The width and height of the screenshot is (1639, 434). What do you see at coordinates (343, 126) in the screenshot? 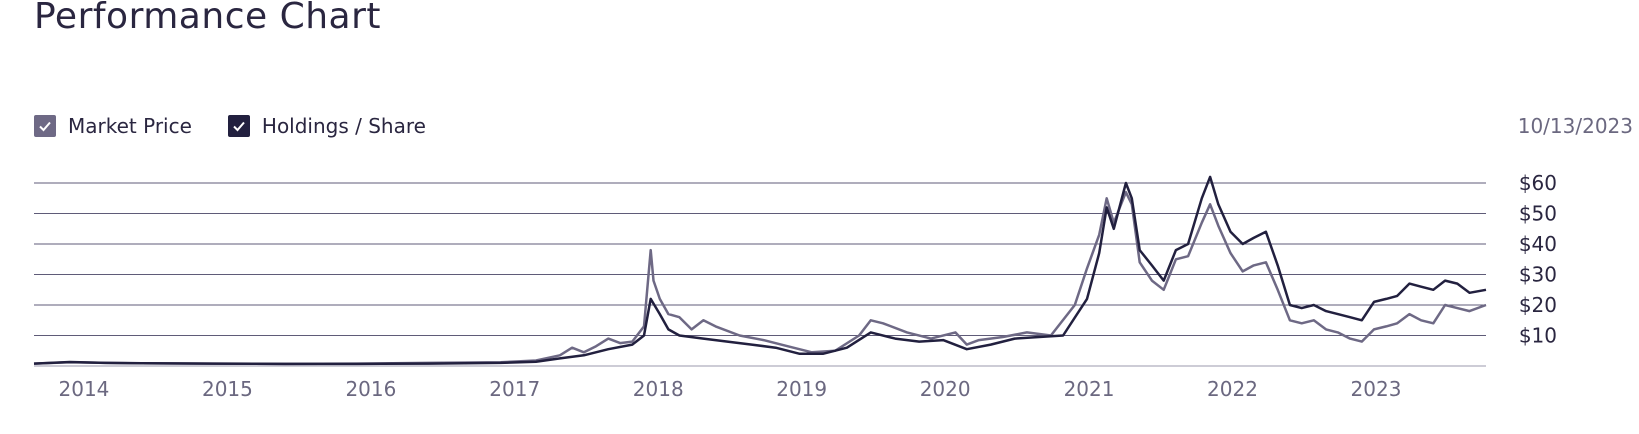
I see `legend-label-holdings-share: Holdings / Share` at bounding box center [343, 126].